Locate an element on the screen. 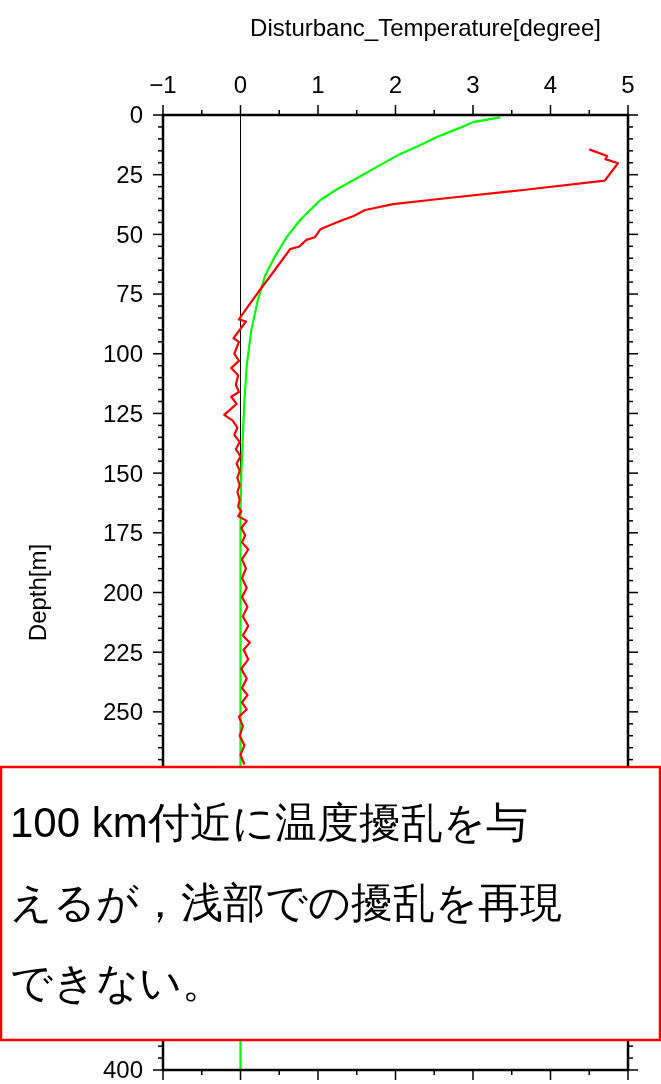 The width and height of the screenshot is (661, 1084). y-tick-label: 150 is located at coordinates (122, 473).